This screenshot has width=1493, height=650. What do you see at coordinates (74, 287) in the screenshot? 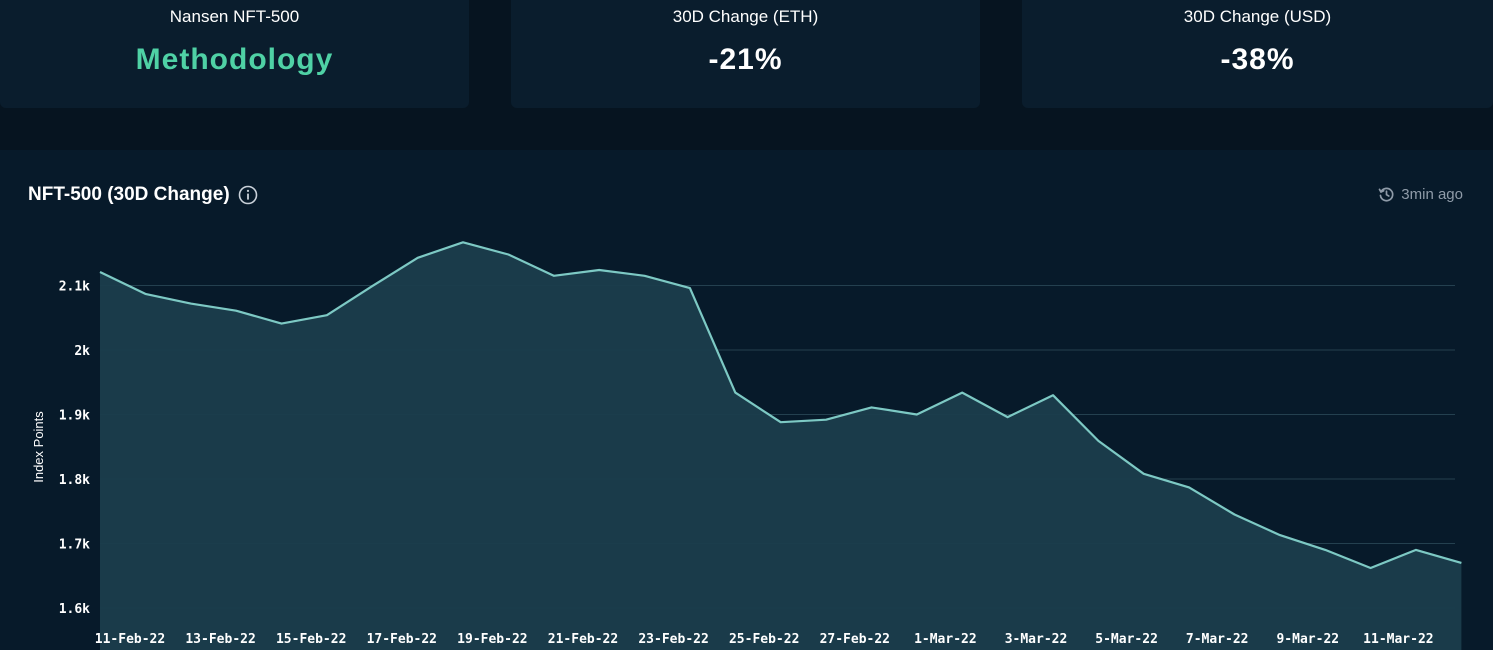
I see `y-tick-label: 2.1k` at bounding box center [74, 287].